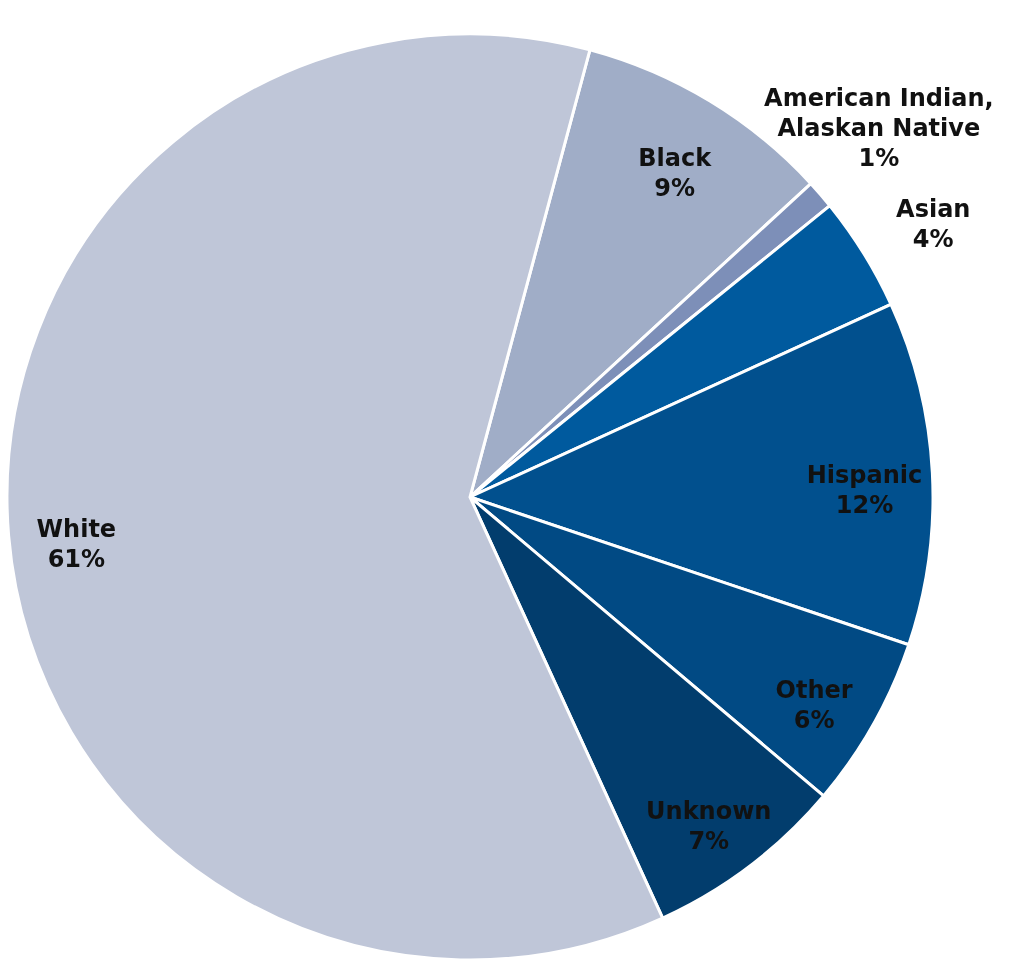 The height and width of the screenshot is (964, 1034). What do you see at coordinates (709, 840) in the screenshot?
I see `data-label: 7%` at bounding box center [709, 840].